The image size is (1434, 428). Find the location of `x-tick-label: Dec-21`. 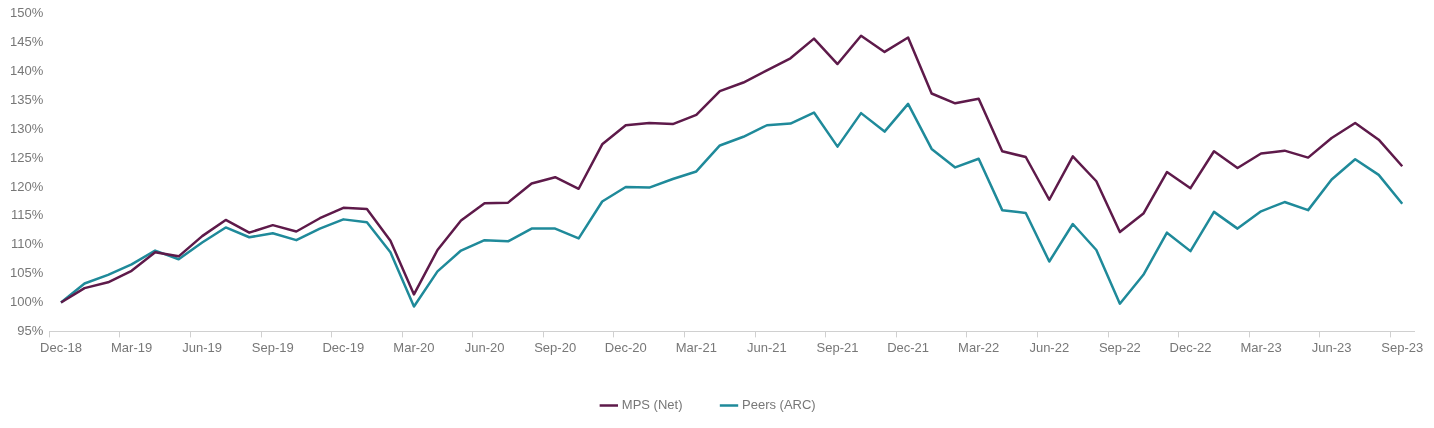

x-tick-label: Dec-21 is located at coordinates (908, 347).